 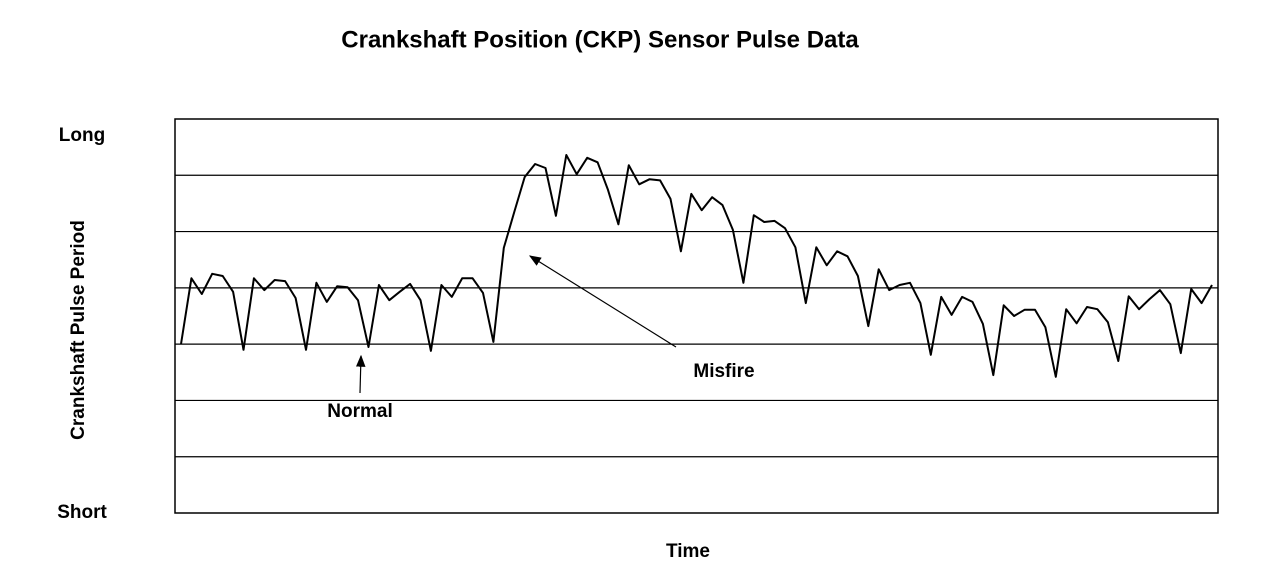 I want to click on y-tick-label: Short, so click(x=82, y=512).